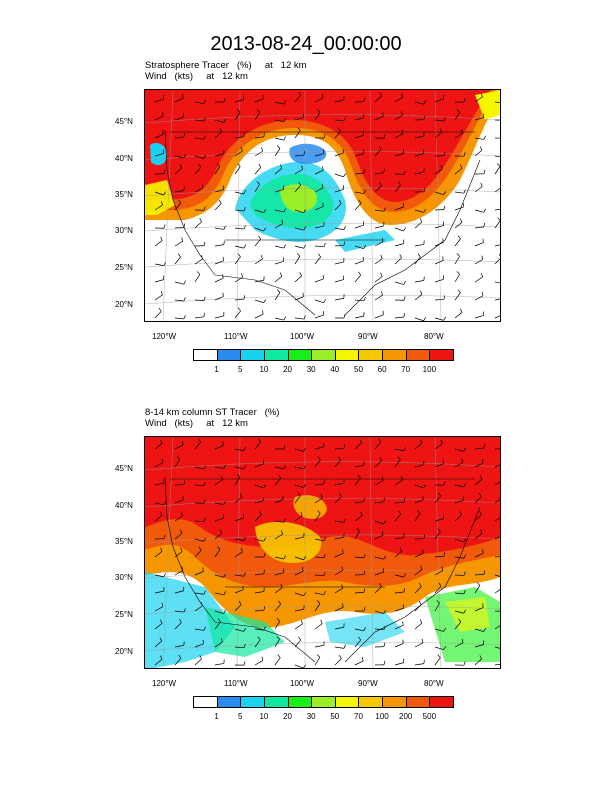 Image resolution: width=612 pixels, height=792 pixels. Describe the element at coordinates (124, 577) in the screenshot. I see `panel2-lat-30: 30°N` at that location.